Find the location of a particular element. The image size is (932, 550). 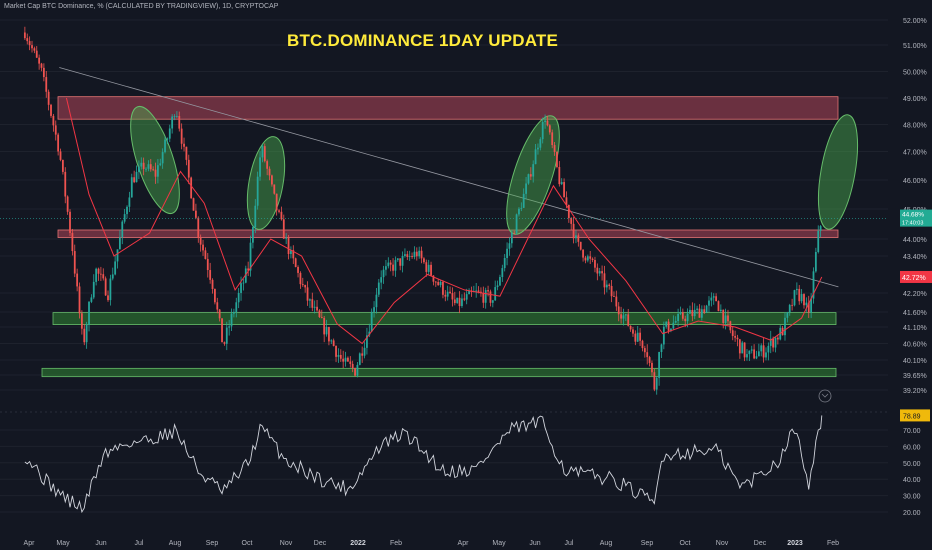

rsi-value-tag is located at coordinates (915, 415).